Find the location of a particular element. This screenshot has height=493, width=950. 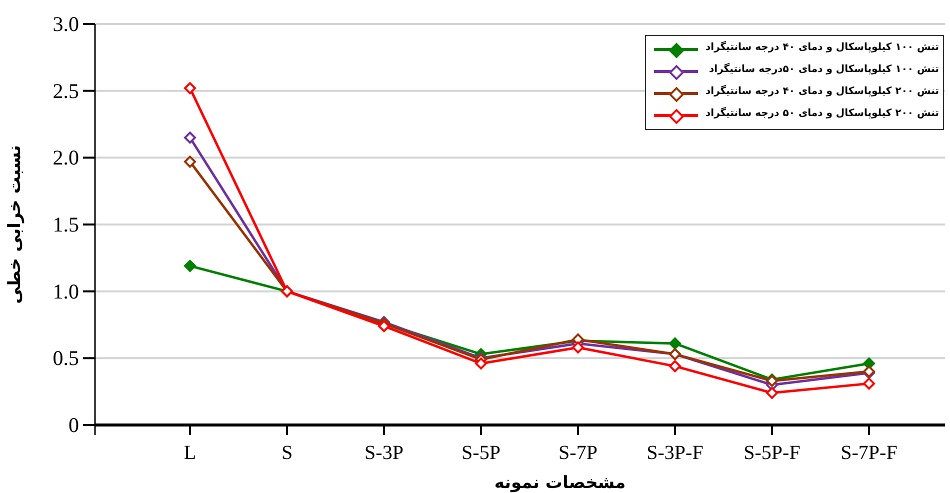

y-tick-label: 1.5 is located at coordinates (65, 224).